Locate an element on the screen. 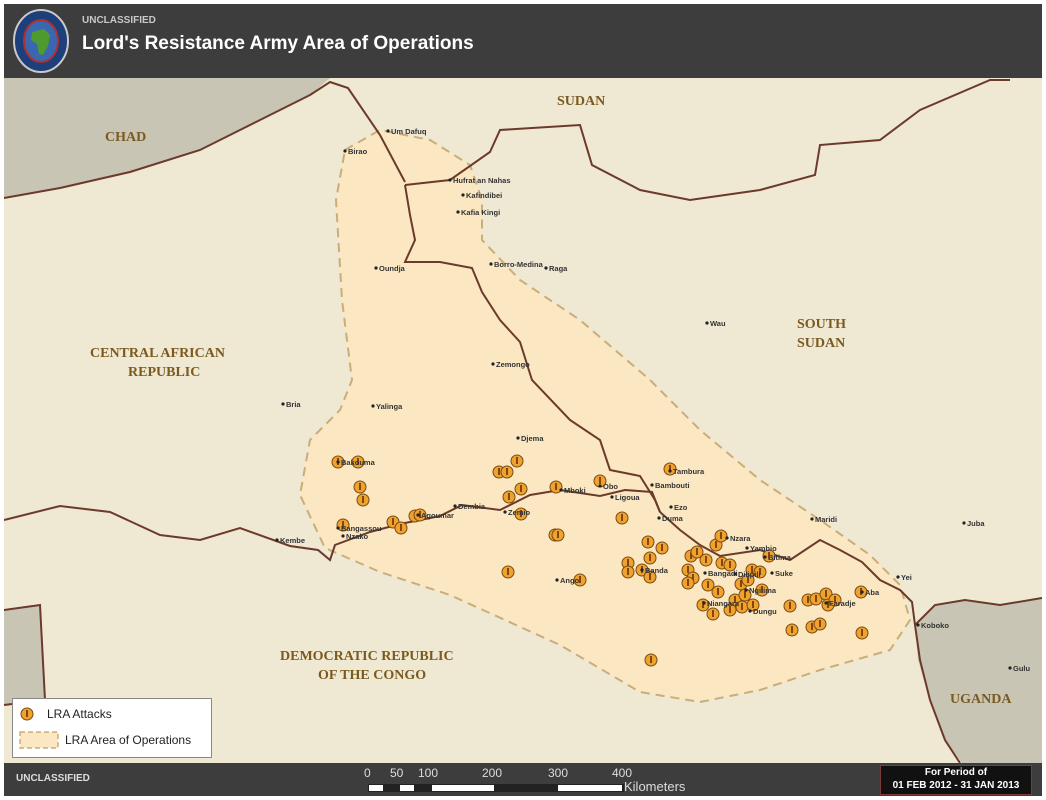 The height and width of the screenshot is (800, 1046). city-label: Raga is located at coordinates (558, 268).